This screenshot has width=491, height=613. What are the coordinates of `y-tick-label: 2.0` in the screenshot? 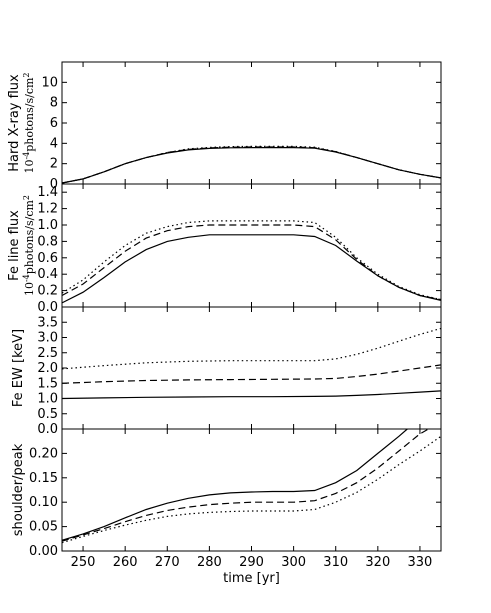 It's located at (47, 368).